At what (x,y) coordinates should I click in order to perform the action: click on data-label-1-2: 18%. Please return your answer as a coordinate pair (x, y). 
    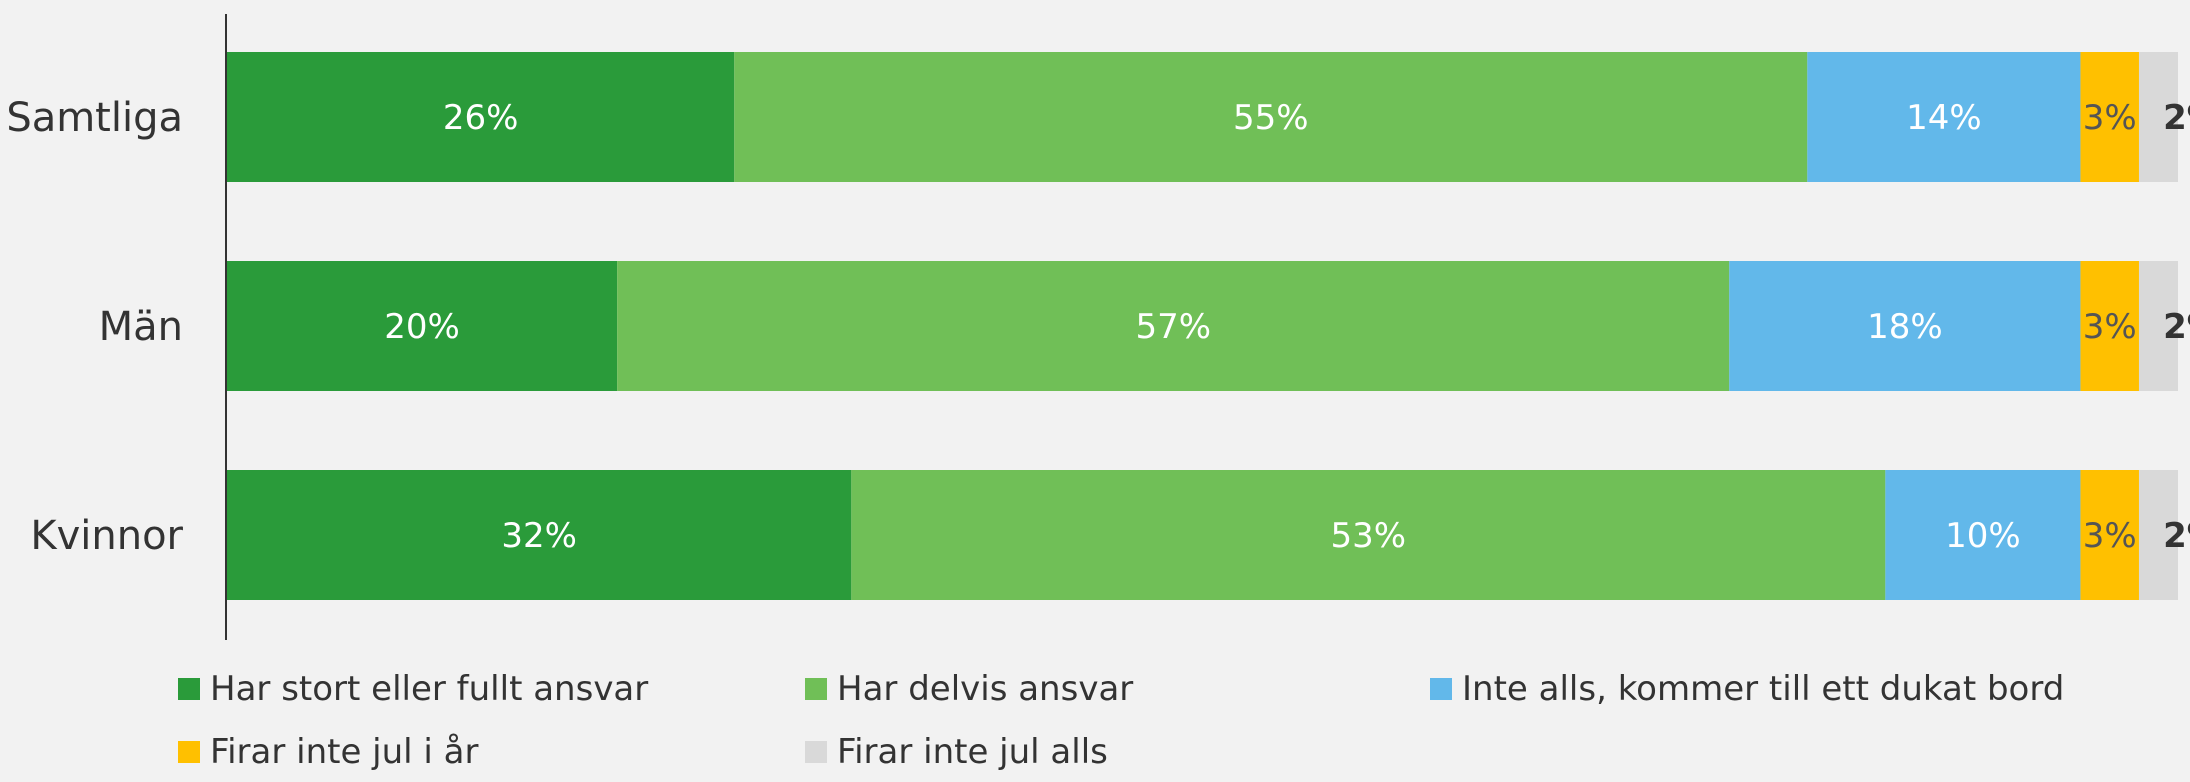
    Looking at the image, I should click on (1905, 327).